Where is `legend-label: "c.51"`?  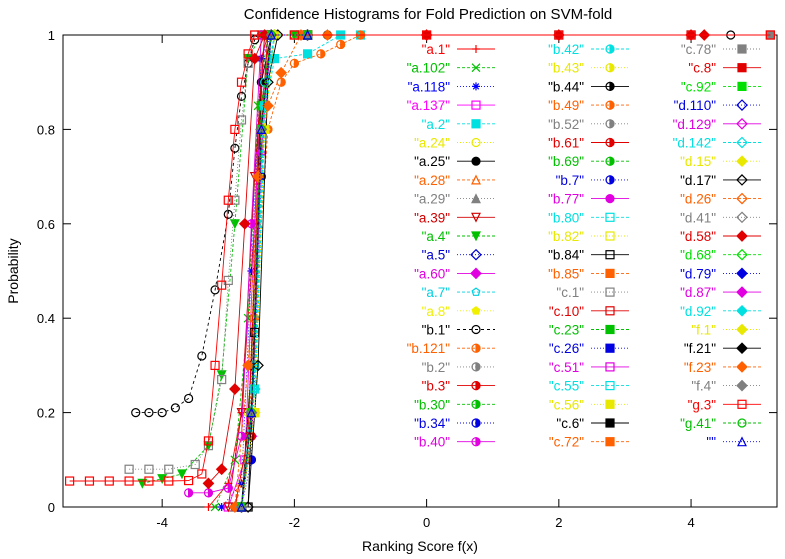 legend-label: "c.51" is located at coordinates (566, 367).